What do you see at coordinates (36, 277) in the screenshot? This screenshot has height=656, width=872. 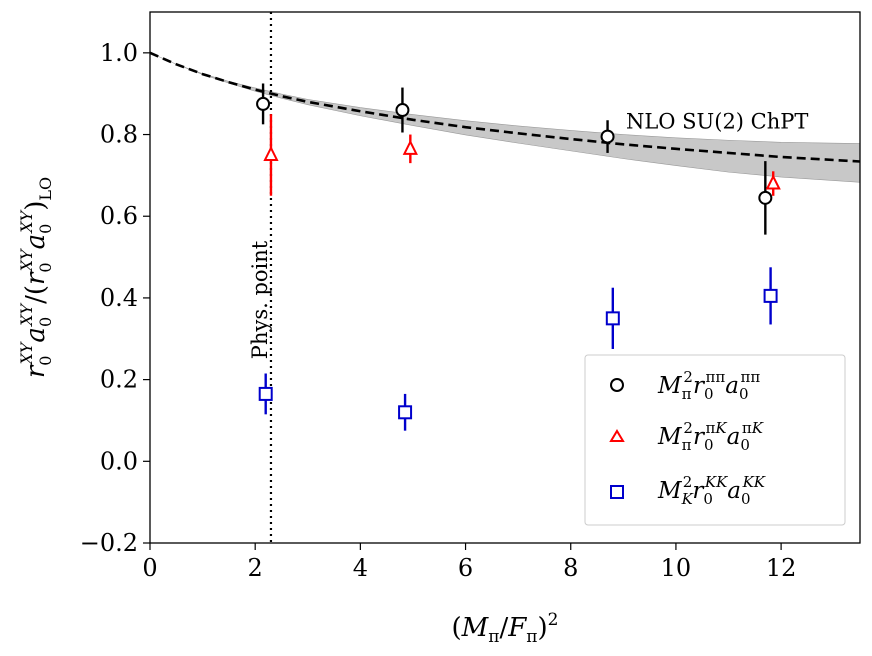 I see `y-axis-title: r0XYa0XY/(r0XYa0XY)LO` at bounding box center [36, 277].